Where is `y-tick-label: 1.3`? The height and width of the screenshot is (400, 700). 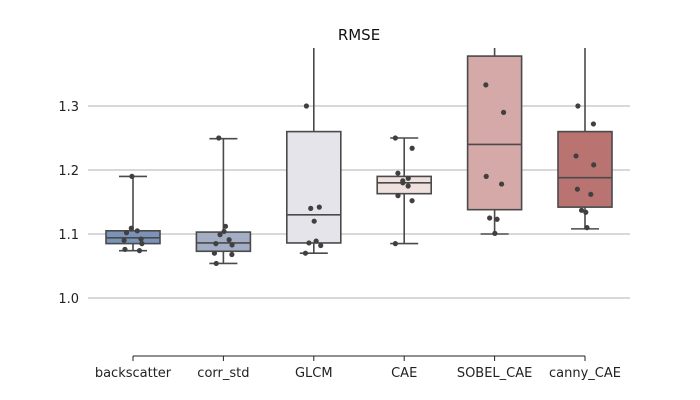
y-tick-label: 1.3 is located at coordinates (68, 107).